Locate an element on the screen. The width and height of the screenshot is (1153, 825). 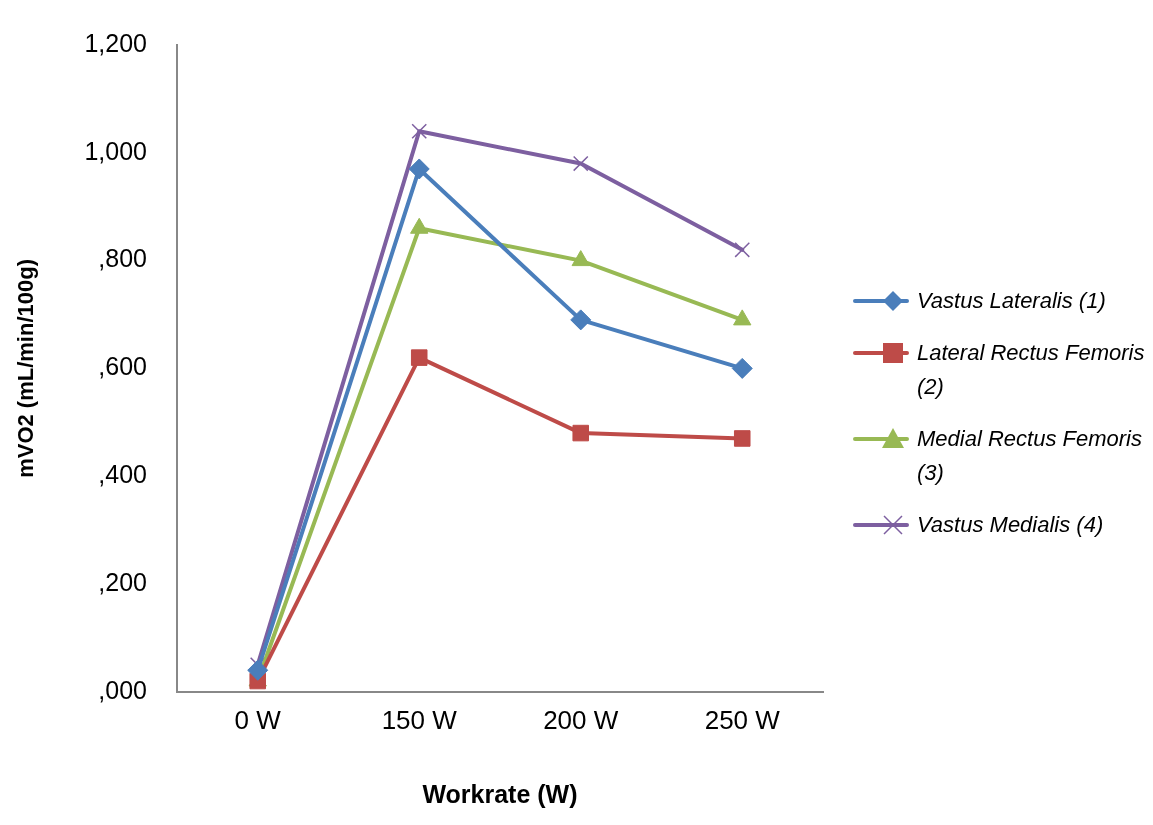
legend-label: Vastus Lateralis (1) is located at coordinates (1011, 300).